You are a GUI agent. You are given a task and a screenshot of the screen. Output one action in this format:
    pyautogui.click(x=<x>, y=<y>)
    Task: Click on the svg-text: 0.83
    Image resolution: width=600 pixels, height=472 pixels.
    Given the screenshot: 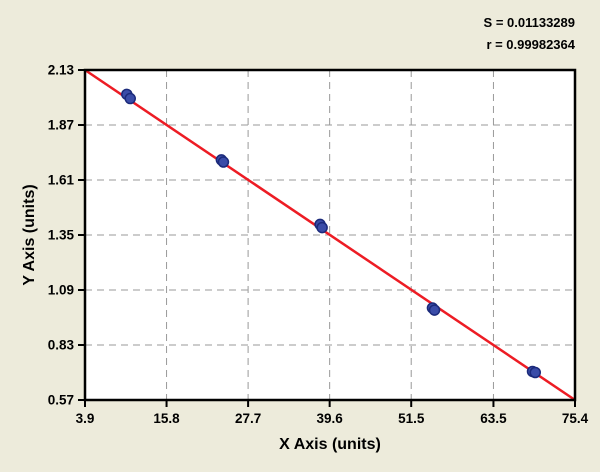 What is the action you would take?
    pyautogui.click(x=61, y=345)
    